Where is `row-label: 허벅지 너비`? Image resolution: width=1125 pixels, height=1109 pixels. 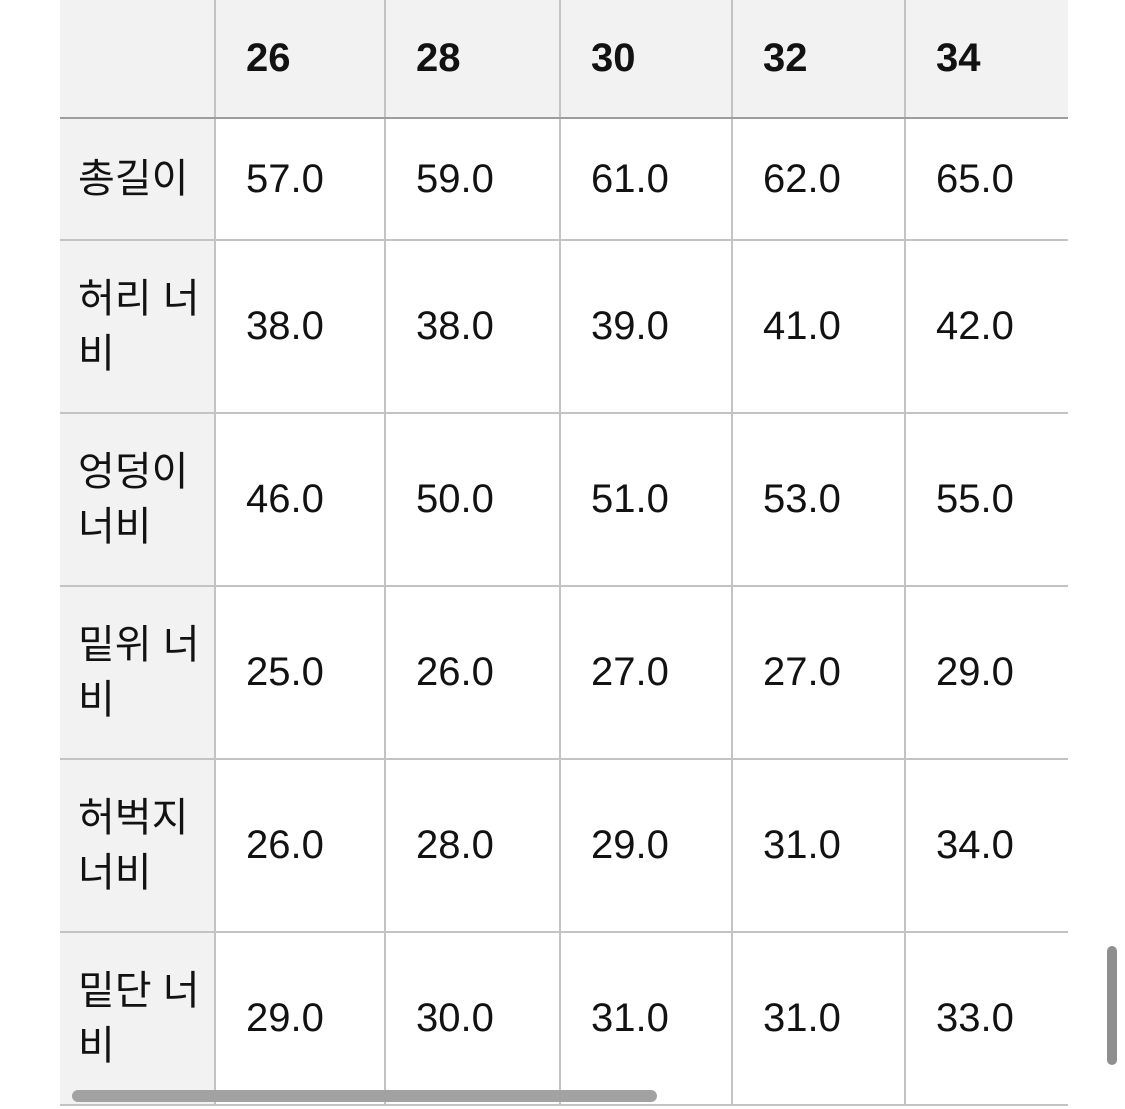 row-label: 허벅지 너비 is located at coordinates (138, 845).